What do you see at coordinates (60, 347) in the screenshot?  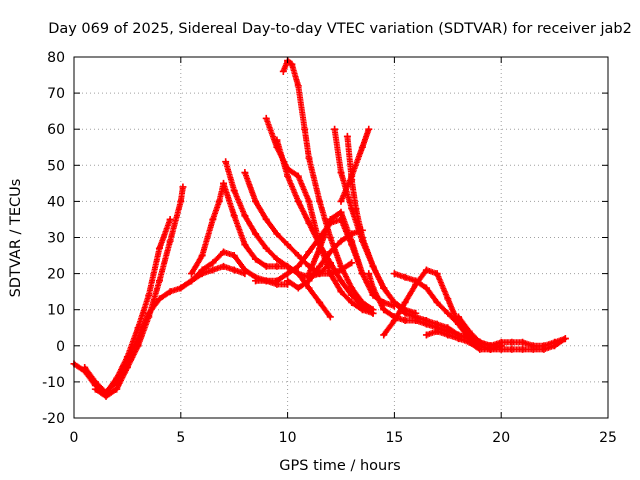 I see `y-tick-label: 0` at bounding box center [60, 347].